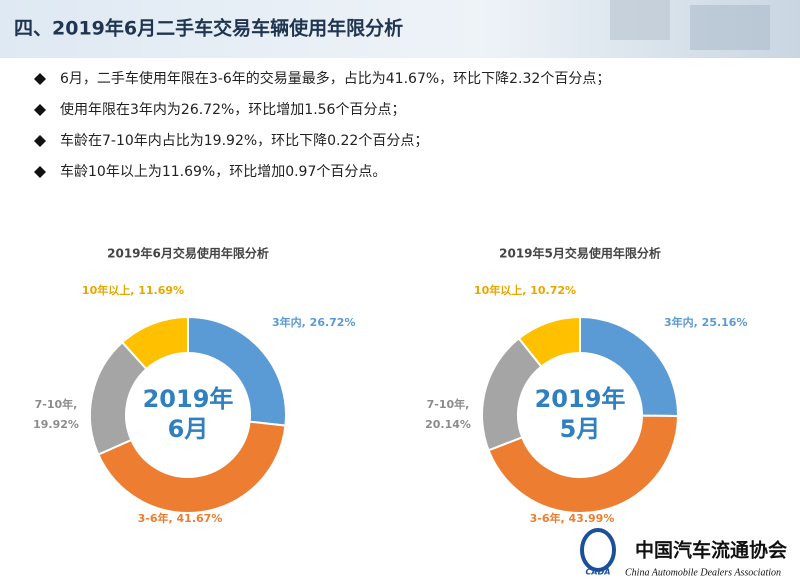 The height and width of the screenshot is (587, 800). I want to click on bullet-text: 车龄10年以上为11.69%，环比增加0.97个百分点。, so click(223, 171).